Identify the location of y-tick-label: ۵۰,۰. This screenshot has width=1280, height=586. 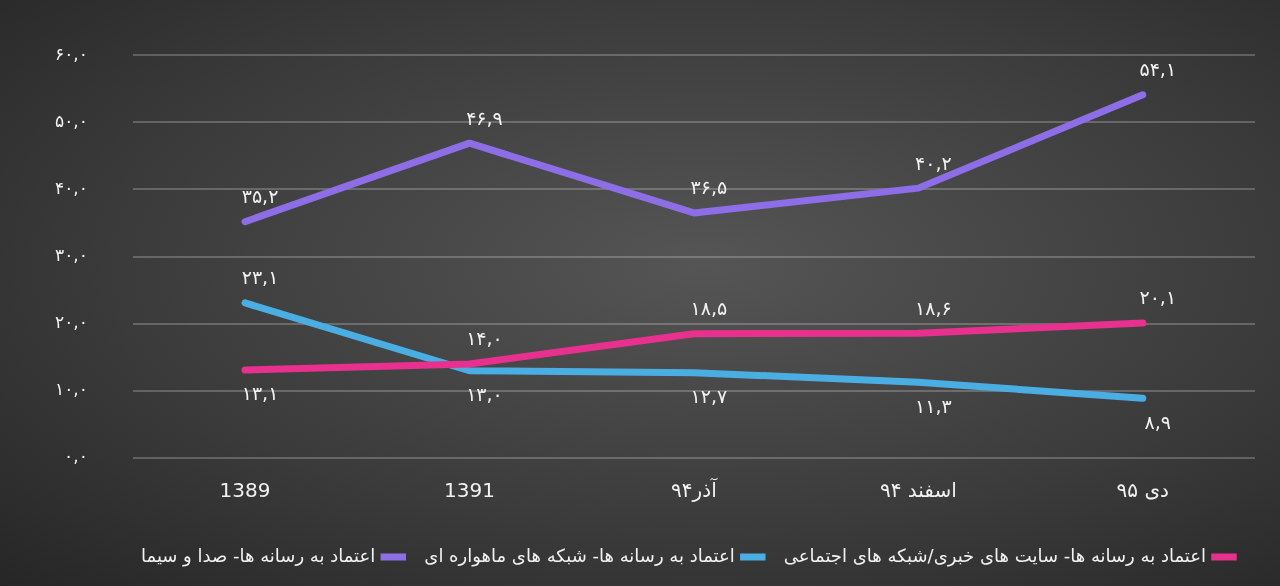
(71, 120).